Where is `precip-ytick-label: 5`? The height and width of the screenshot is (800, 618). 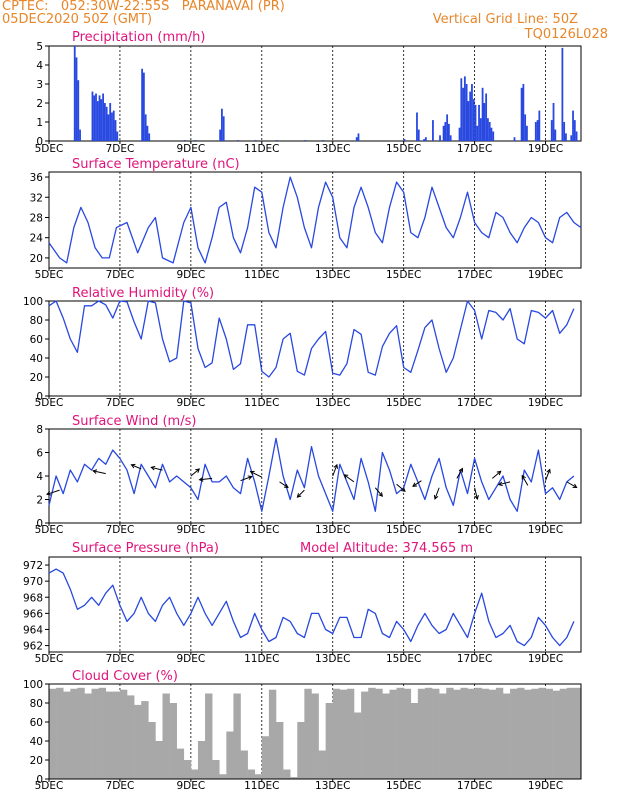 precip-ytick-label: 5 is located at coordinates (39, 47).